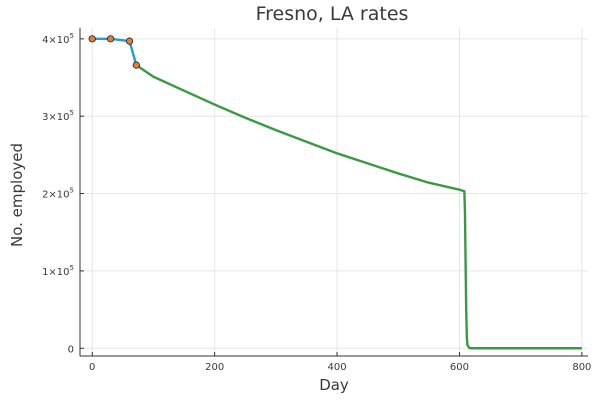  What do you see at coordinates (214, 367) in the screenshot?
I see `x-tick-label: 200` at bounding box center [214, 367].